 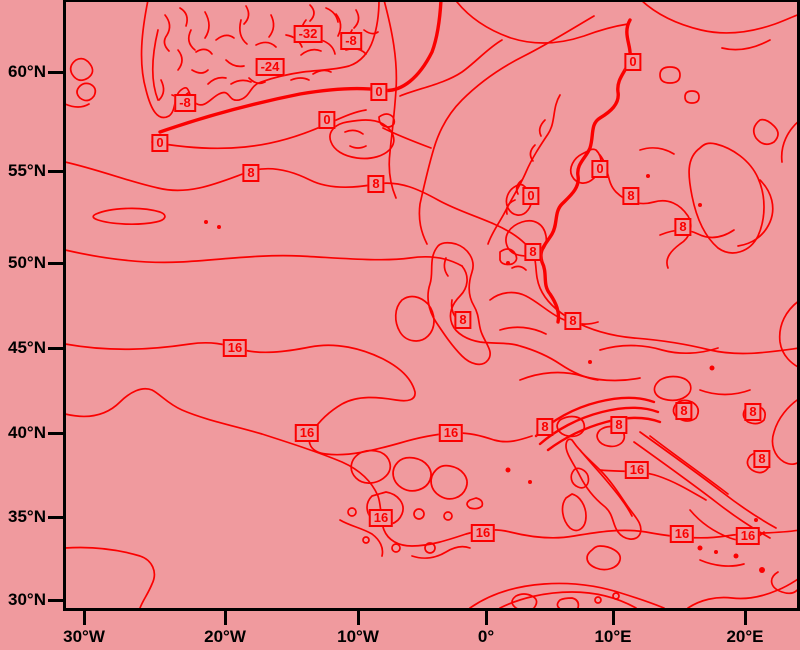 What do you see at coordinates (443, 303) in the screenshot?
I see `british-isles-contours` at bounding box center [443, 303].